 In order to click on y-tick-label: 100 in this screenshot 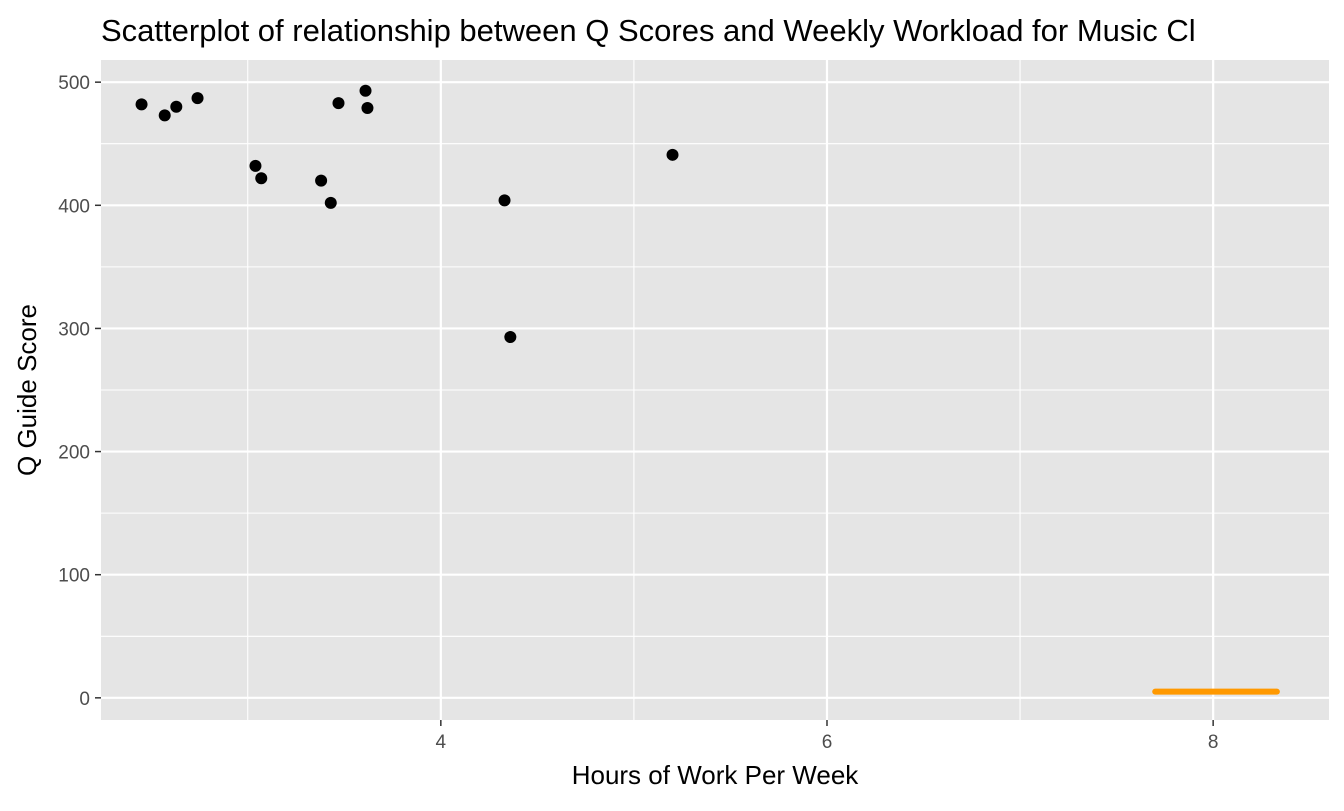, I will do `click(74, 576)`.